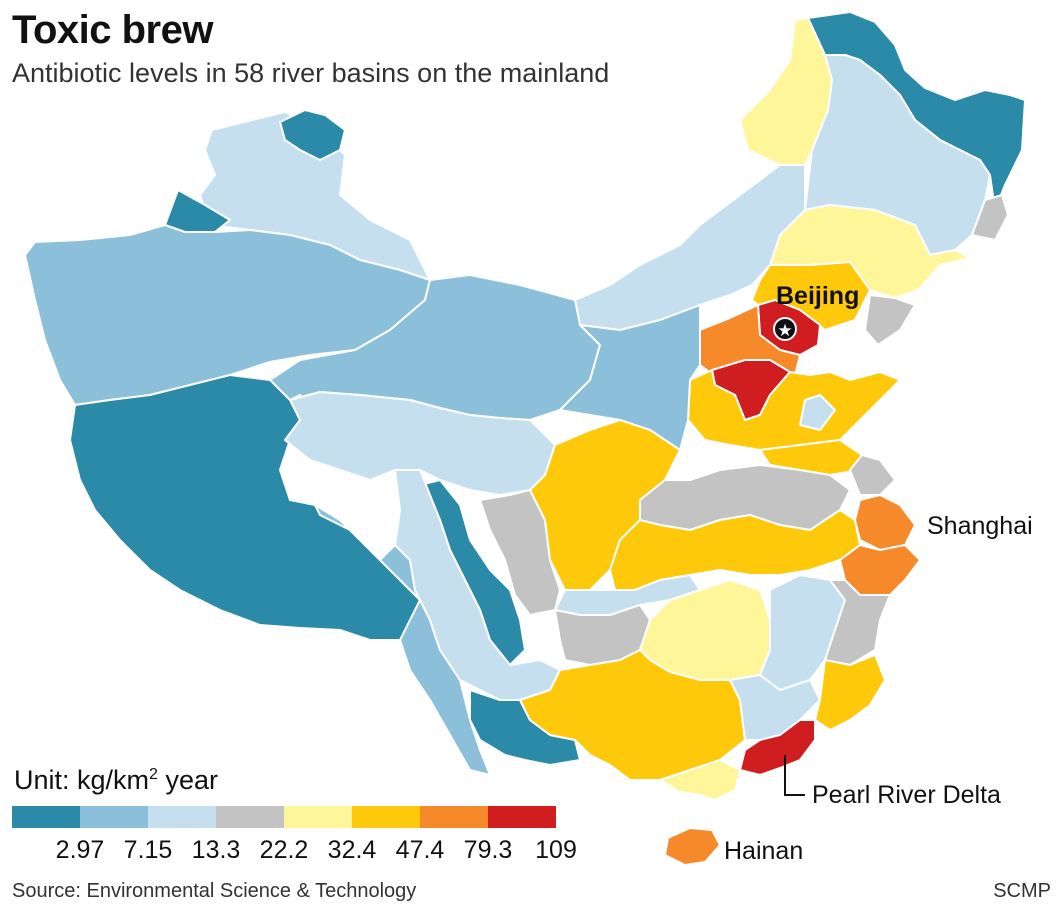 The image size is (1063, 911). What do you see at coordinates (872, 475) in the screenshot?
I see `basin-huai-grey` at bounding box center [872, 475].